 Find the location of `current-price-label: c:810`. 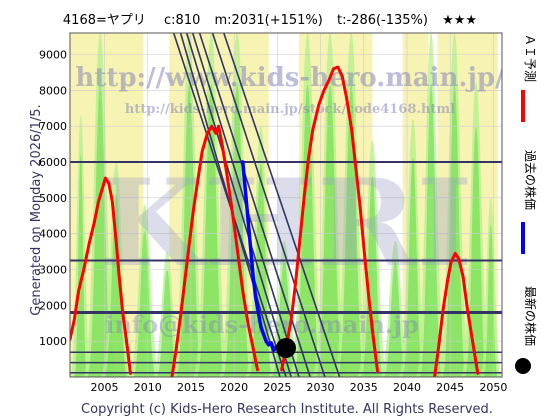

current-price-label: c:810 is located at coordinates (182, 20).